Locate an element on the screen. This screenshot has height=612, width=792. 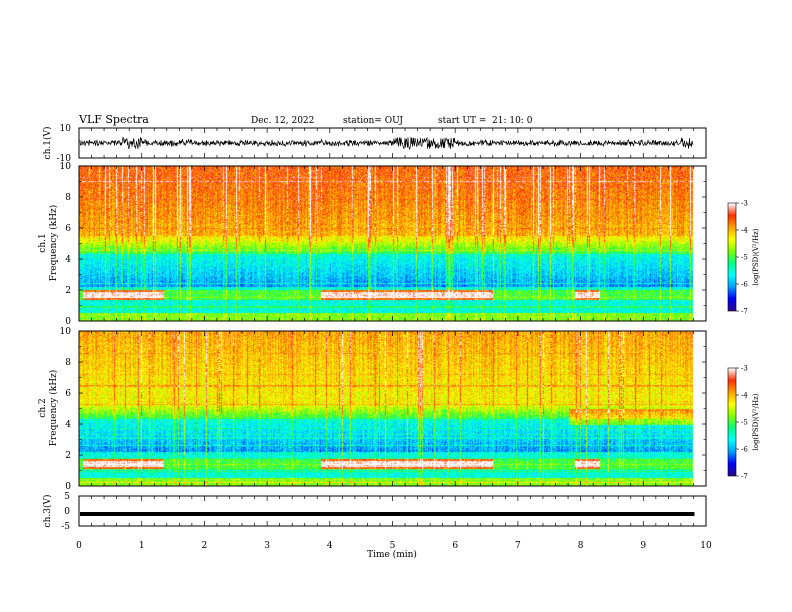
ch3-waveform-line is located at coordinates (387, 514).